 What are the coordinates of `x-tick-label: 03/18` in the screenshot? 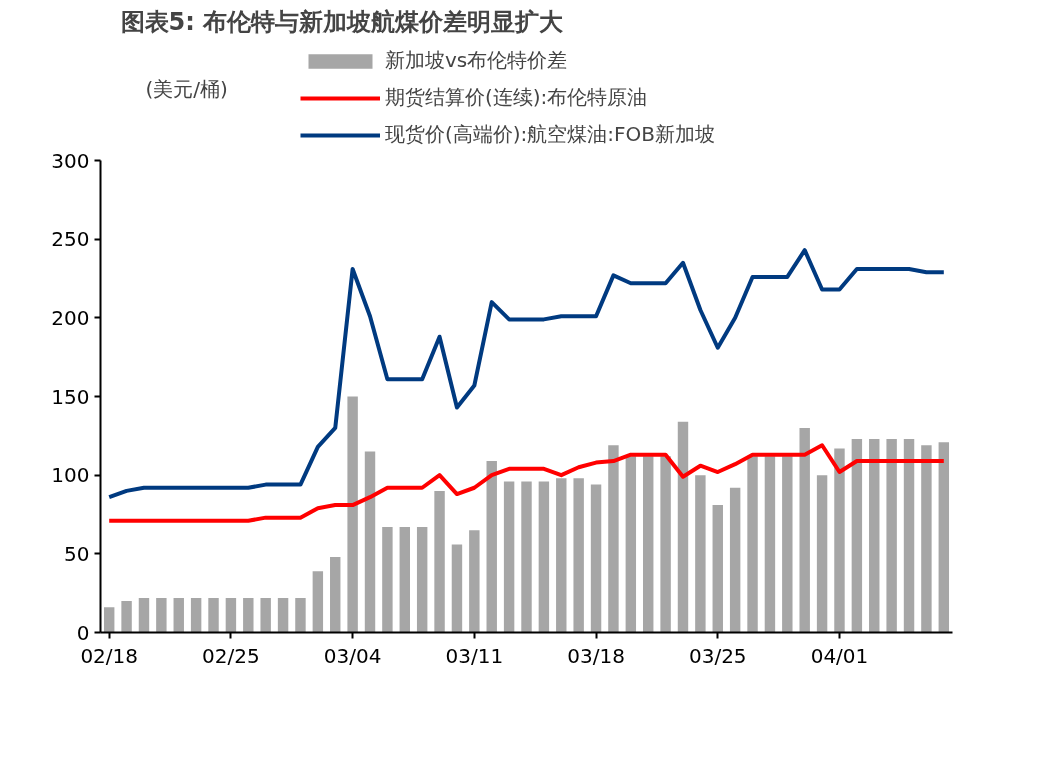 It's located at (596, 655).